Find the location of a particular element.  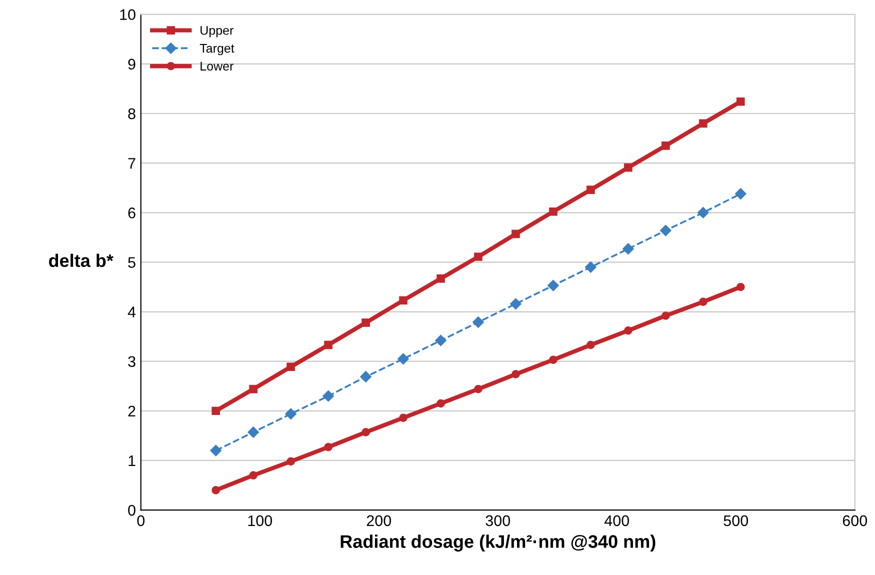

x-tick-label: 500 is located at coordinates (736, 520).